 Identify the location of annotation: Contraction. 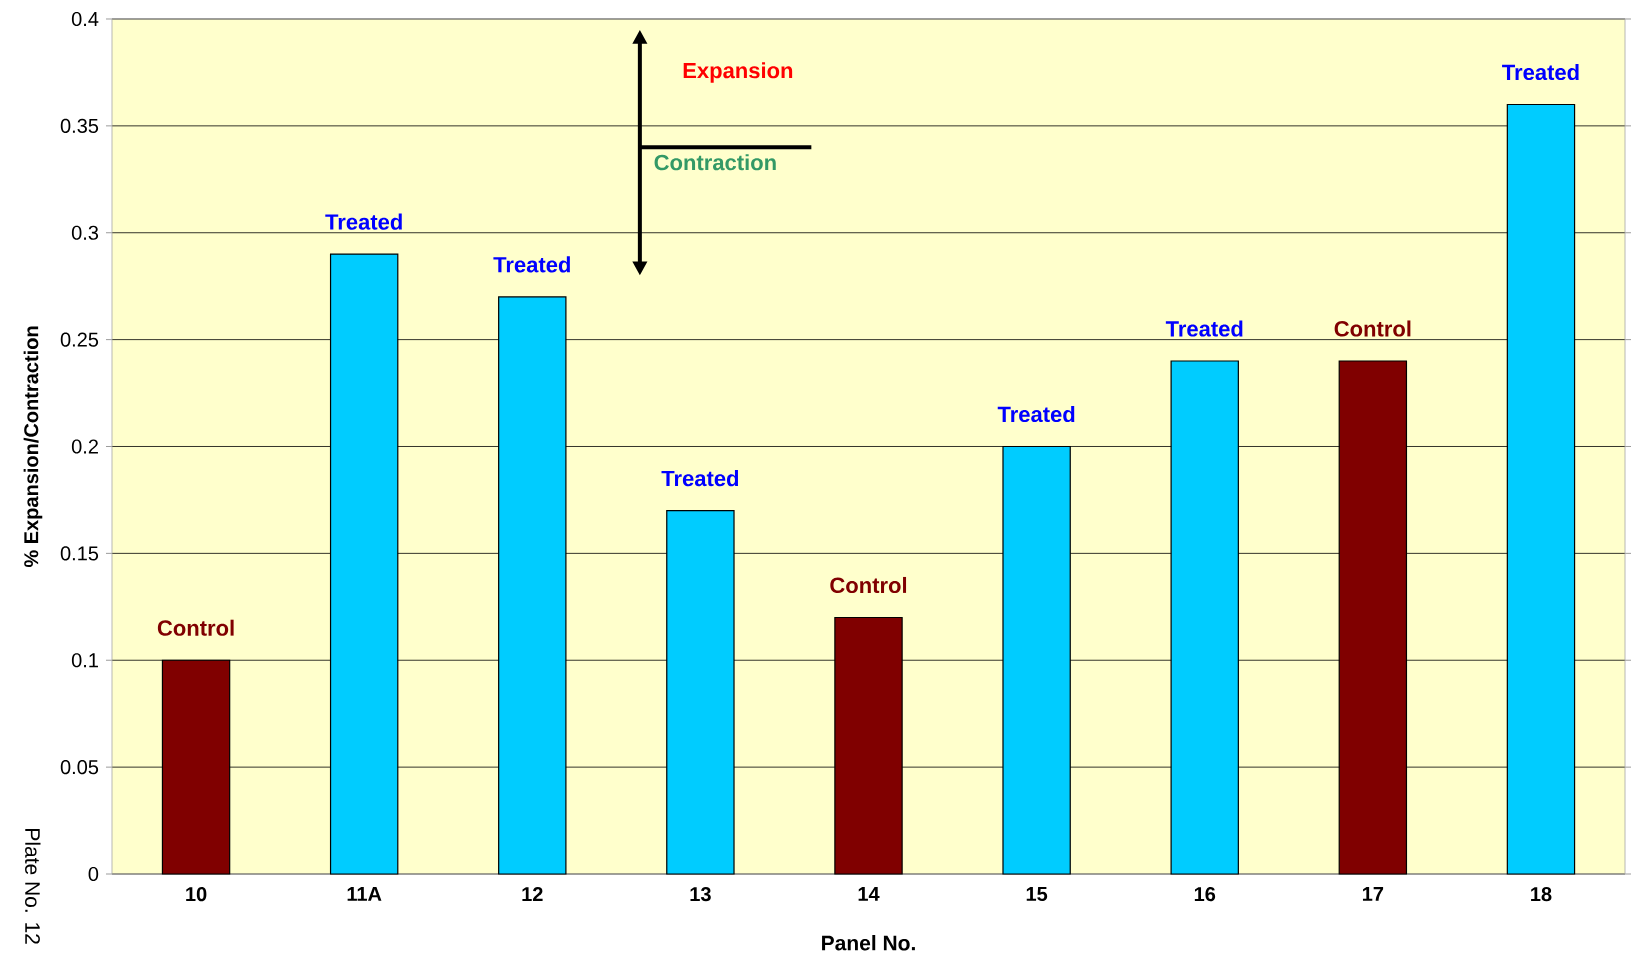
(715, 162).